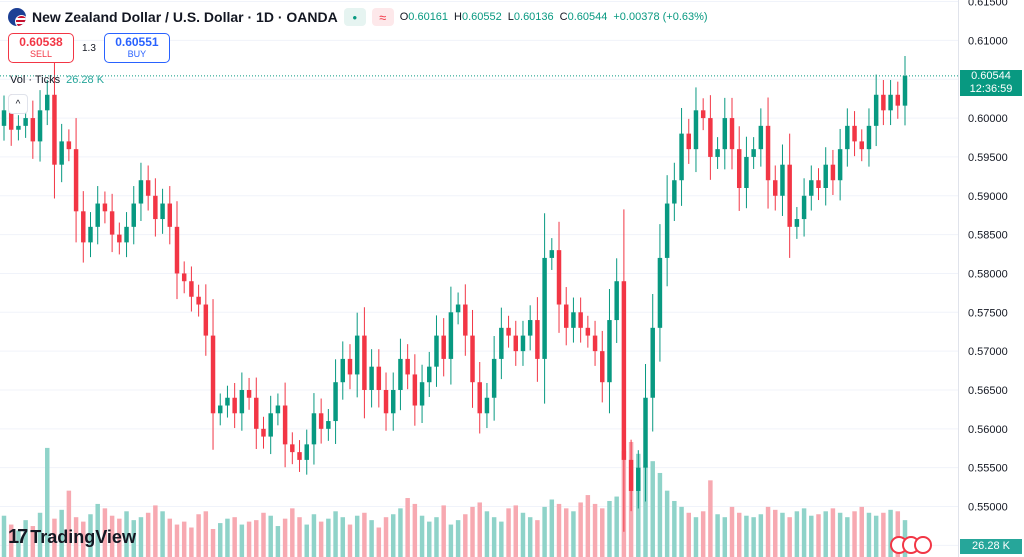  Describe the element at coordinates (530, 17) in the screenshot. I see `low-value: L0.60136` at that location.